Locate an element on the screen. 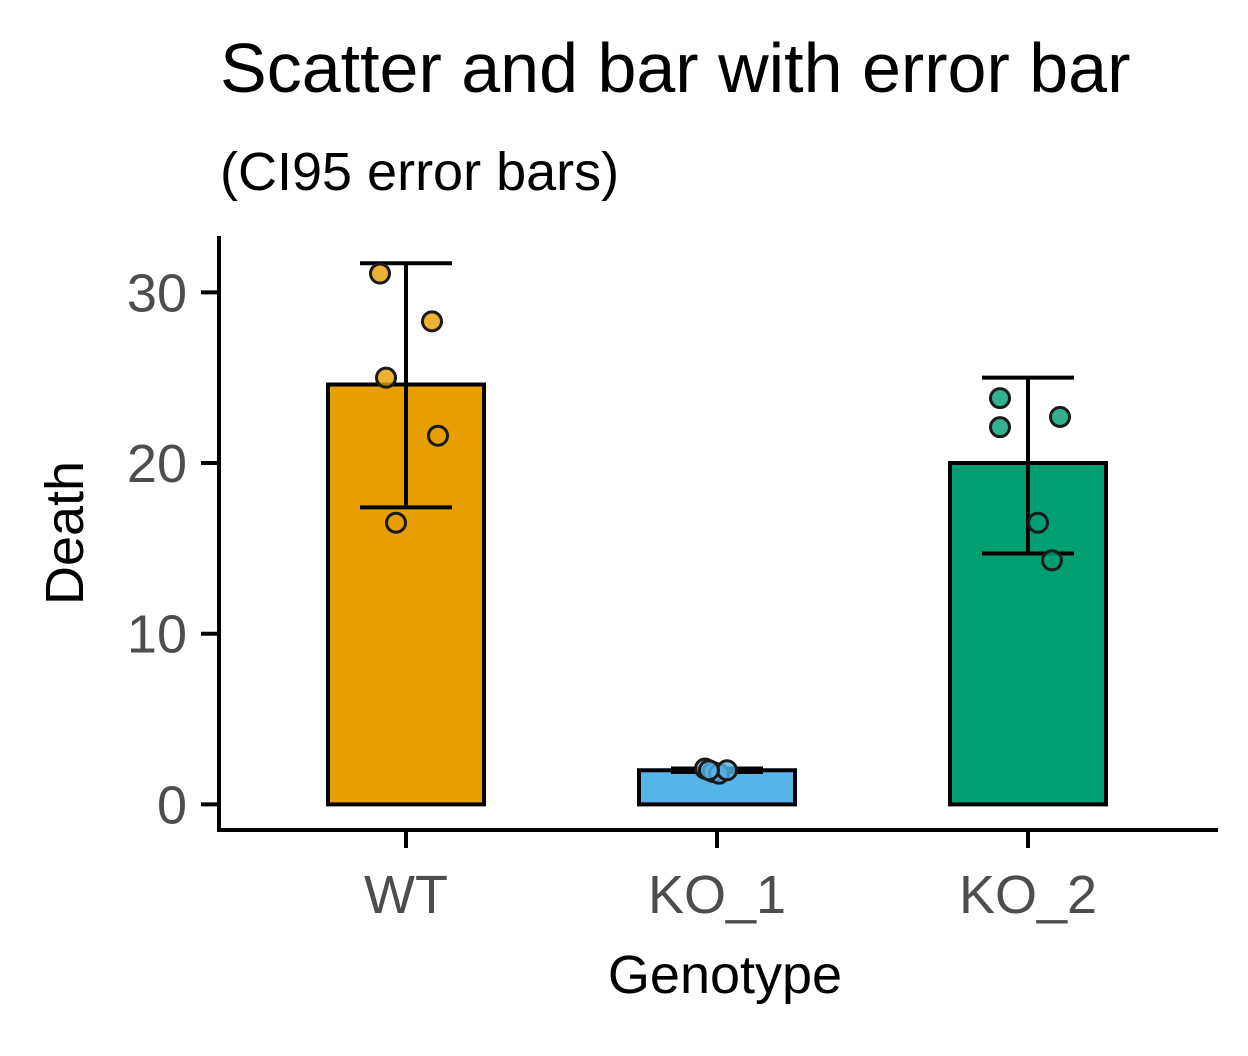 The image size is (1248, 1056). x-axis-ticks: WT KO_1 KO_2 is located at coordinates (730, 877).